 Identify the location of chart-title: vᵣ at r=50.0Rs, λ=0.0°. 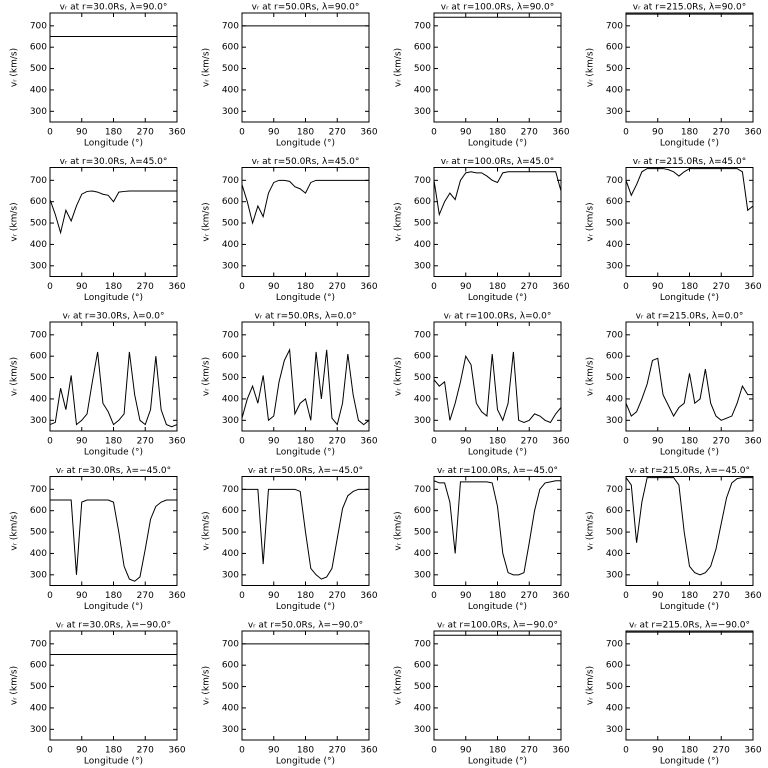
(305, 317).